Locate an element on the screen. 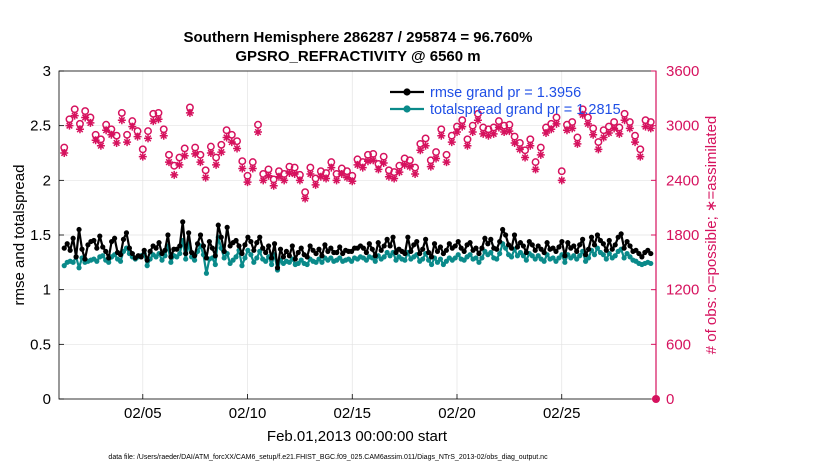  totalspread-series is located at coordinates (357, 255).